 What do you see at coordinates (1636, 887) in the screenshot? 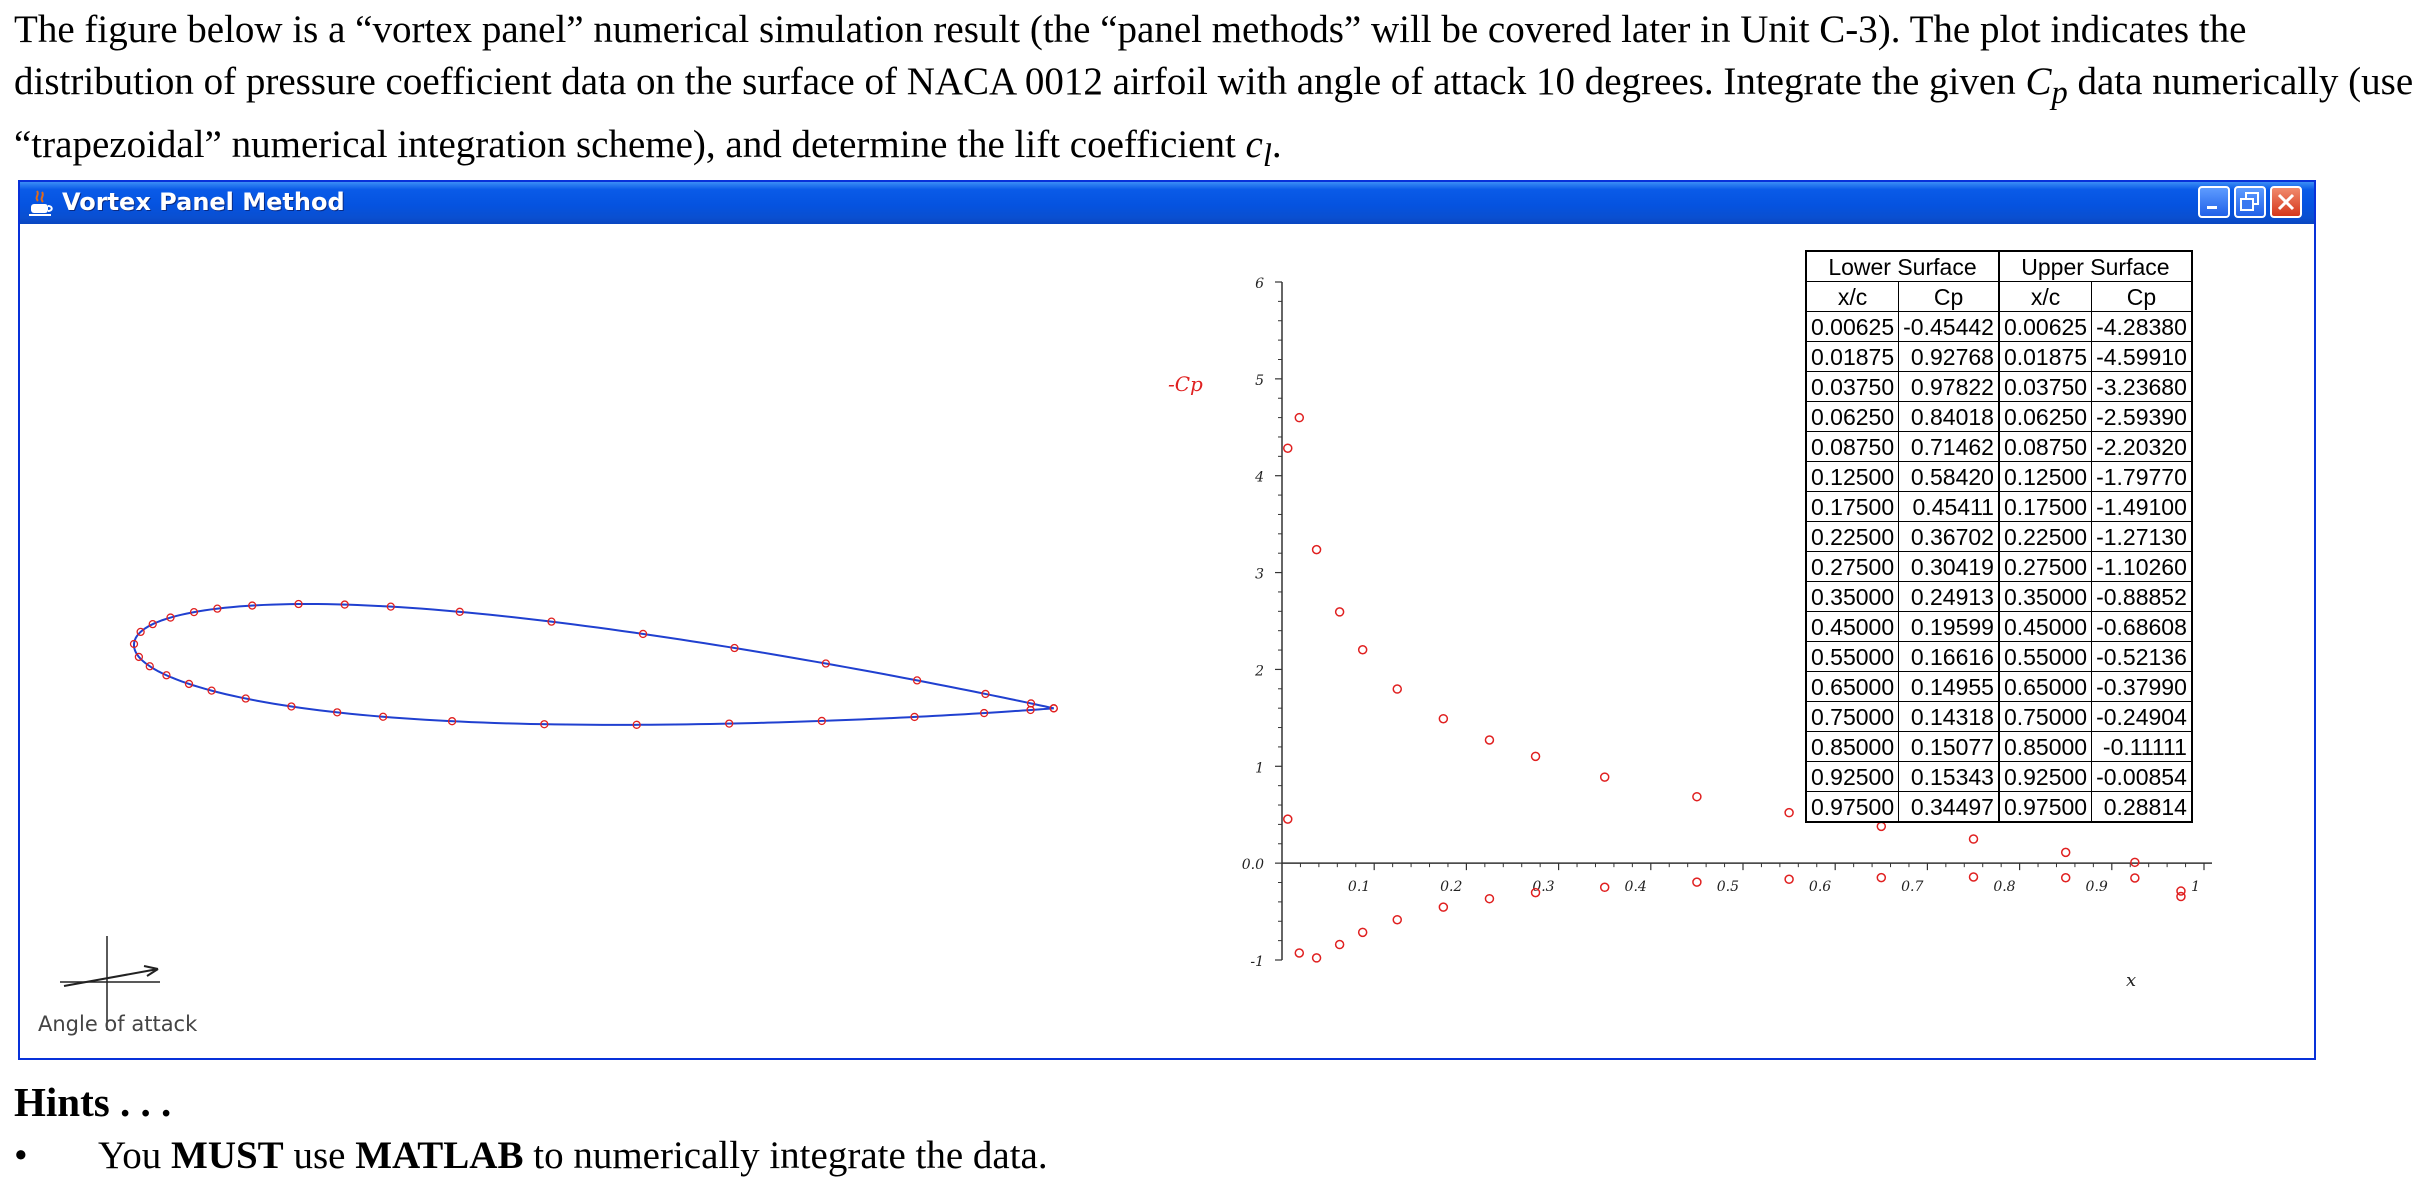
I see `x-tick-label: 0.4` at bounding box center [1636, 887].